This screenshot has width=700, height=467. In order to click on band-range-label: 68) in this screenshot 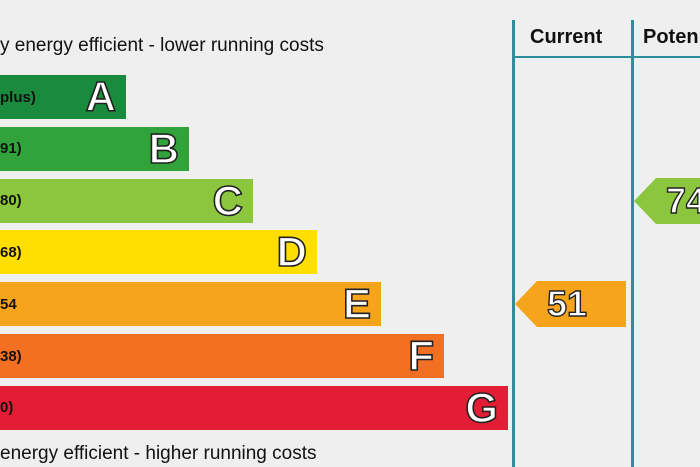, I will do `click(11, 252)`.